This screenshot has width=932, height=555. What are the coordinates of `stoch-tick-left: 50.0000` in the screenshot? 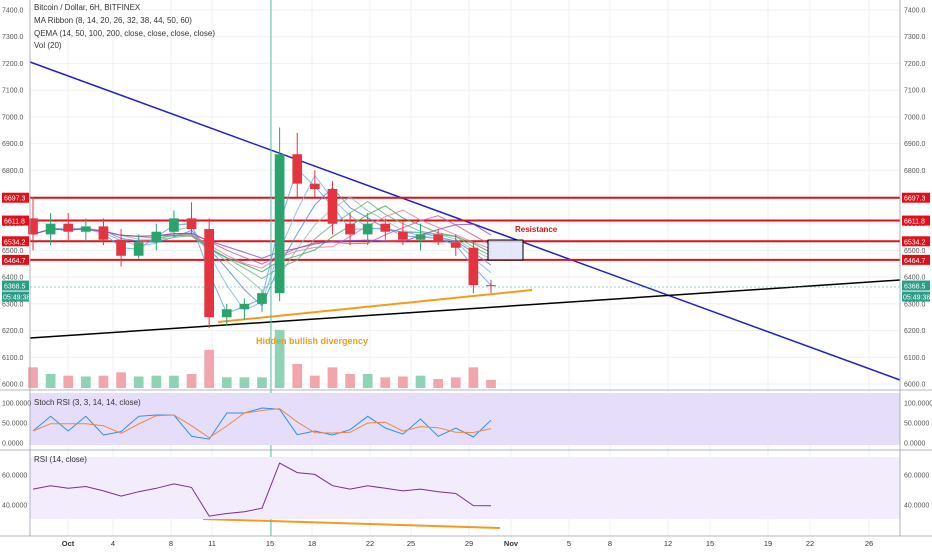 It's located at (14, 424).